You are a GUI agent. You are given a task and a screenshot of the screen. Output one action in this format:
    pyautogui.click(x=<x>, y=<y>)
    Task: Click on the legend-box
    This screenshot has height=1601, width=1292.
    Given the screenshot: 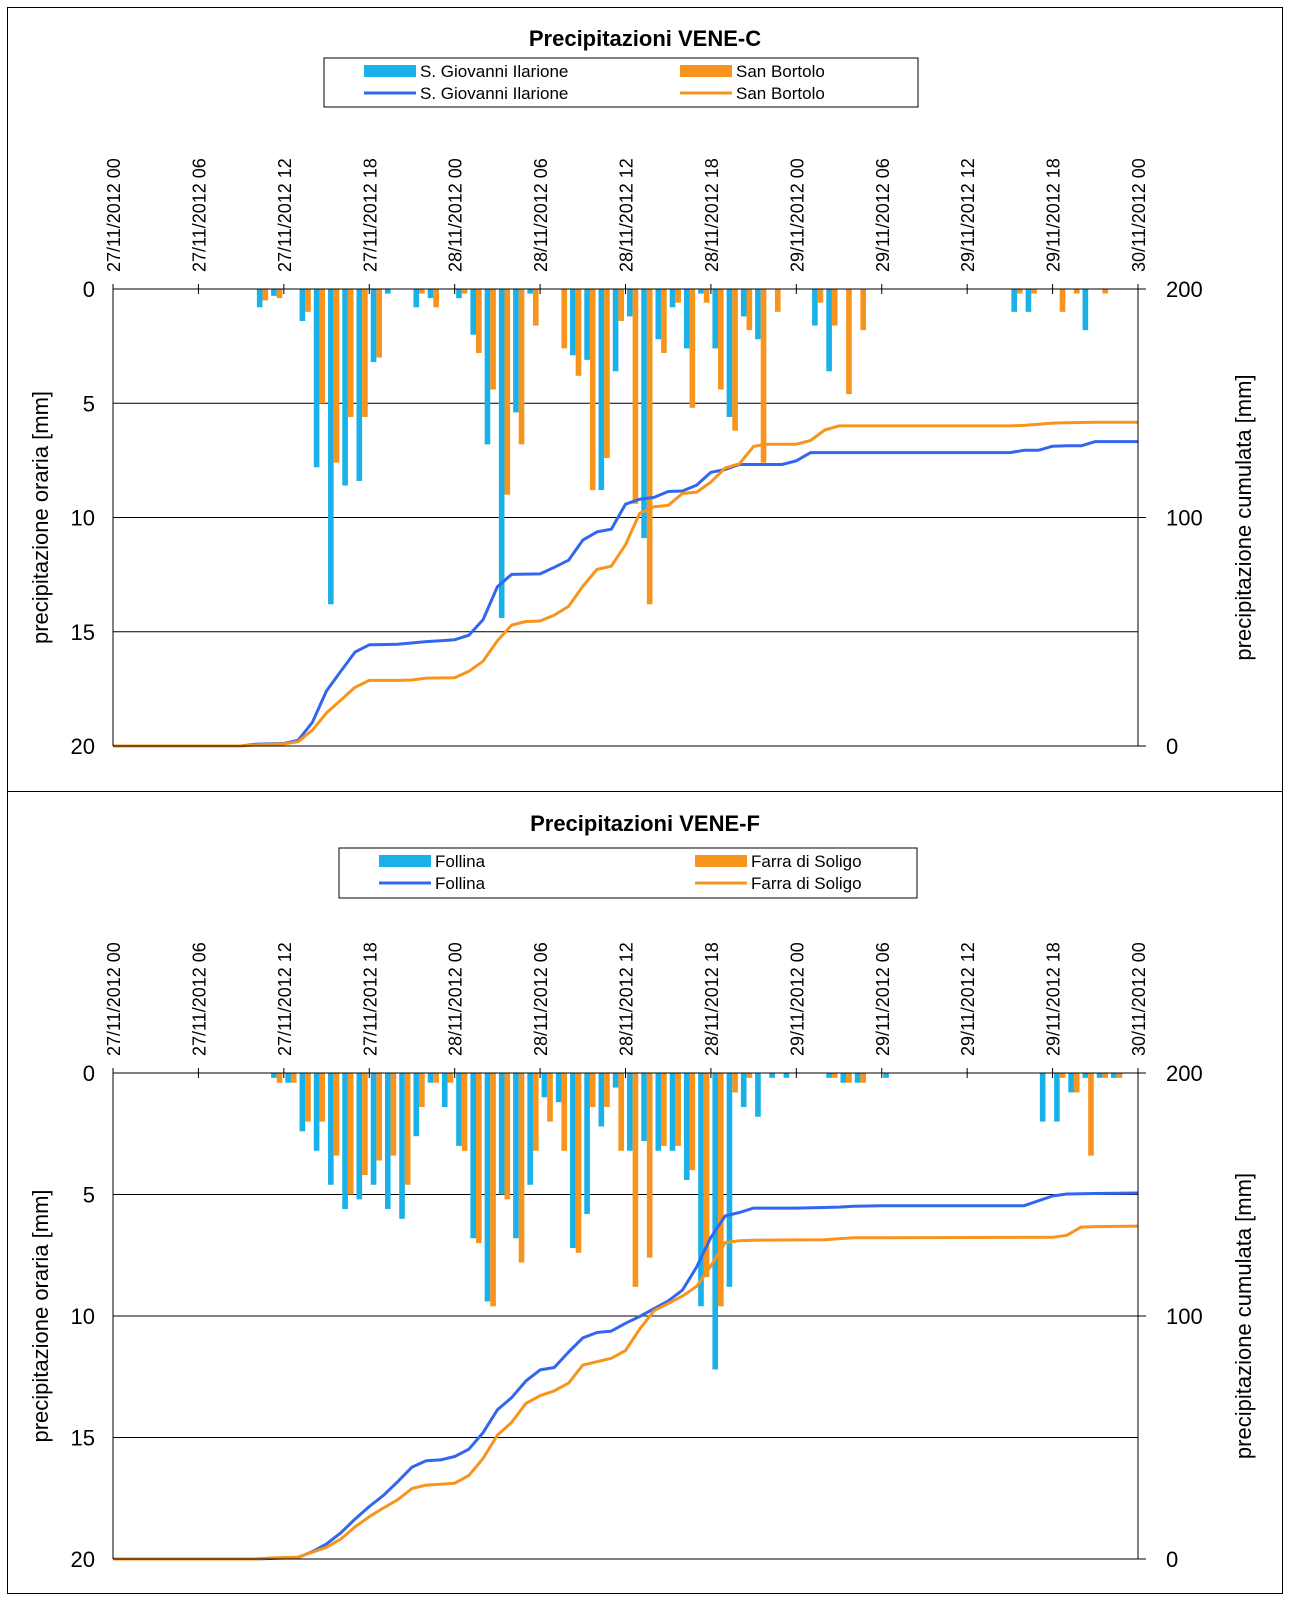 What is the action you would take?
    pyautogui.click(x=621, y=82)
    